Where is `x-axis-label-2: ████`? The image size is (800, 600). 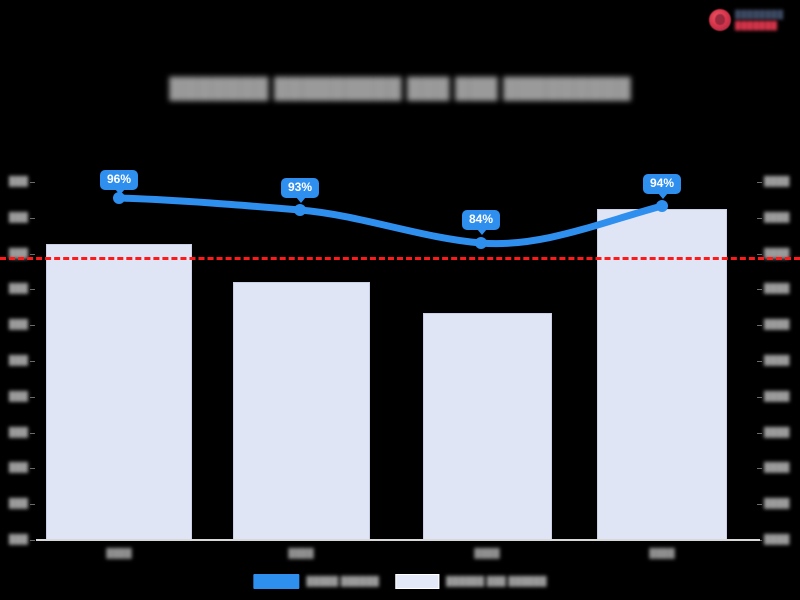
x-axis-label-2: ████ is located at coordinates (487, 553).